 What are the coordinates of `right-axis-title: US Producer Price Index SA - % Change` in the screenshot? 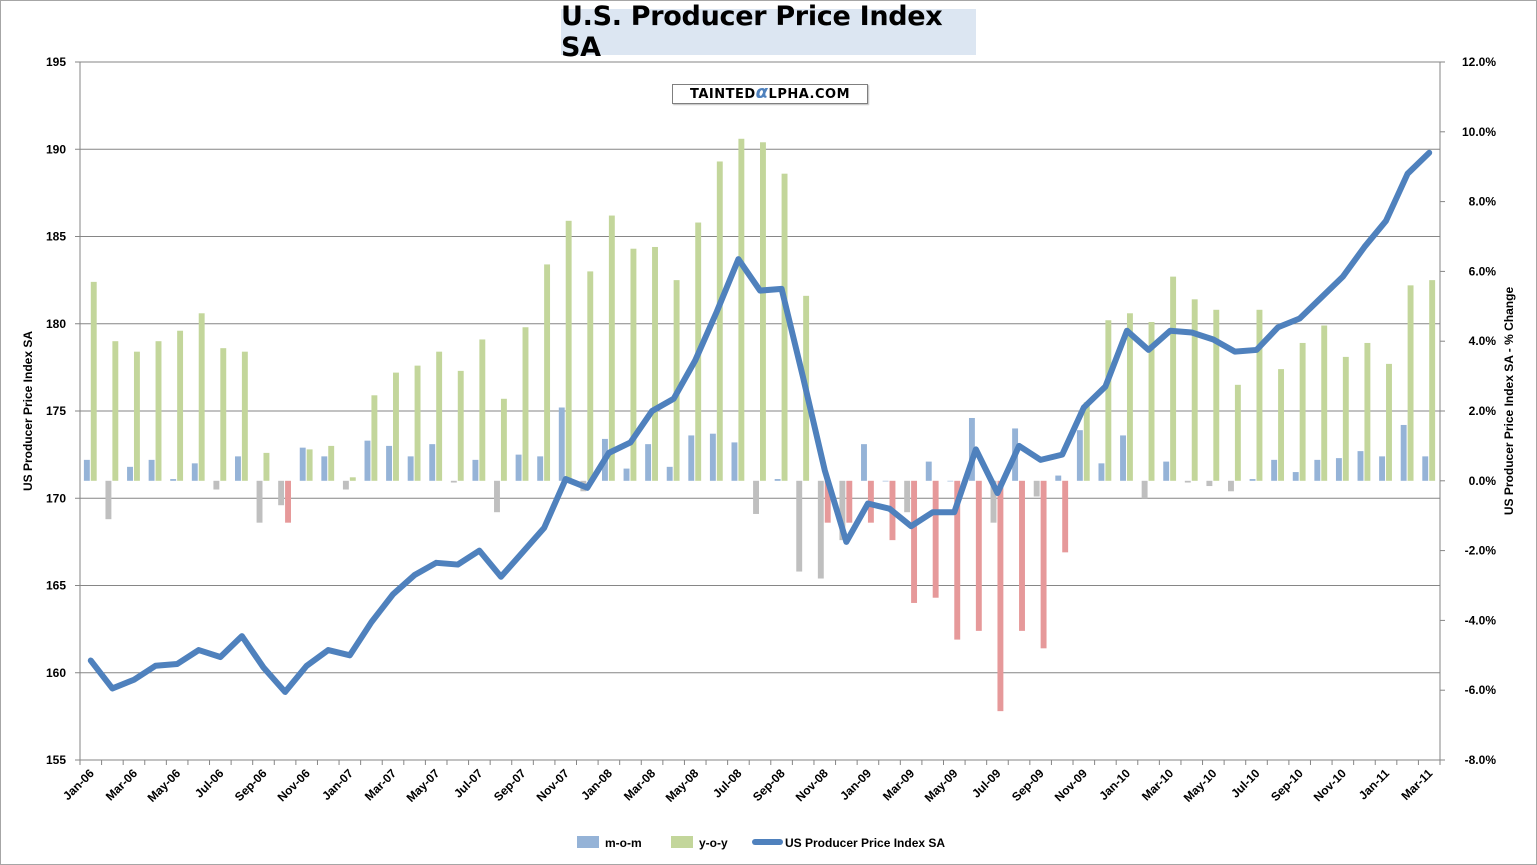 It's located at (1509, 401).